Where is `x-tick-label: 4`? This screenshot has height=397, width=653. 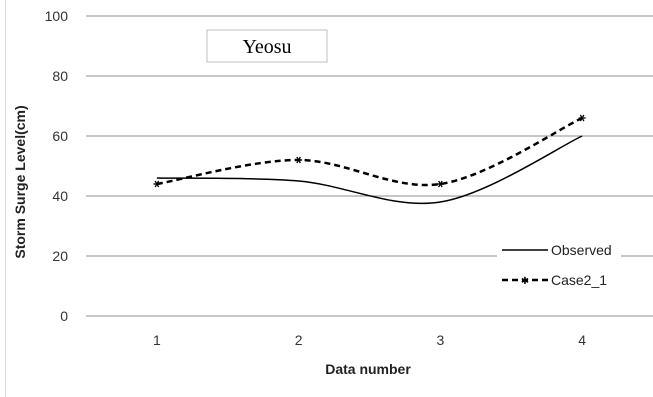 x-tick-label: 4 is located at coordinates (582, 340).